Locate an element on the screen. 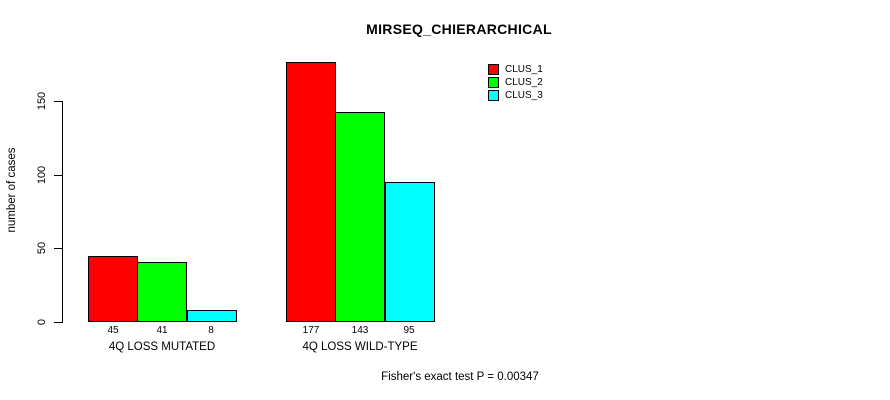 The image size is (890, 400). legend-label-clus_1: CLUS_1 is located at coordinates (524, 69).